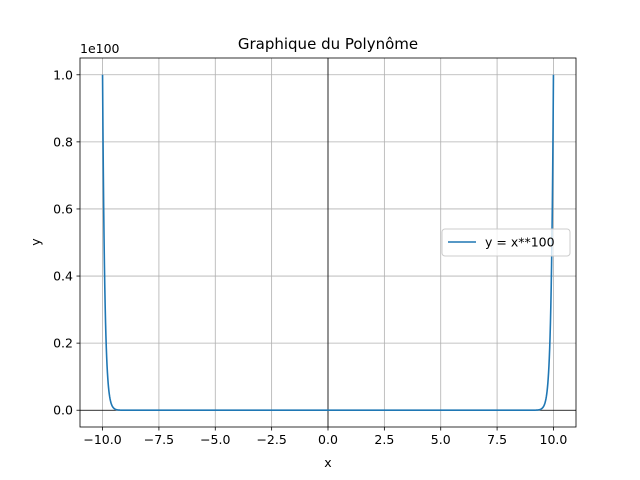  I want to click on x-tick-label: 10.0, so click(554, 439).